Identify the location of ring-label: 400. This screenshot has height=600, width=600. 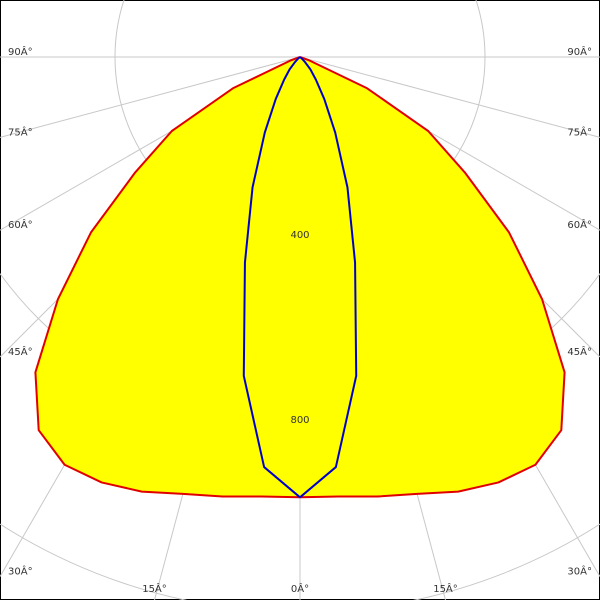
(299, 235).